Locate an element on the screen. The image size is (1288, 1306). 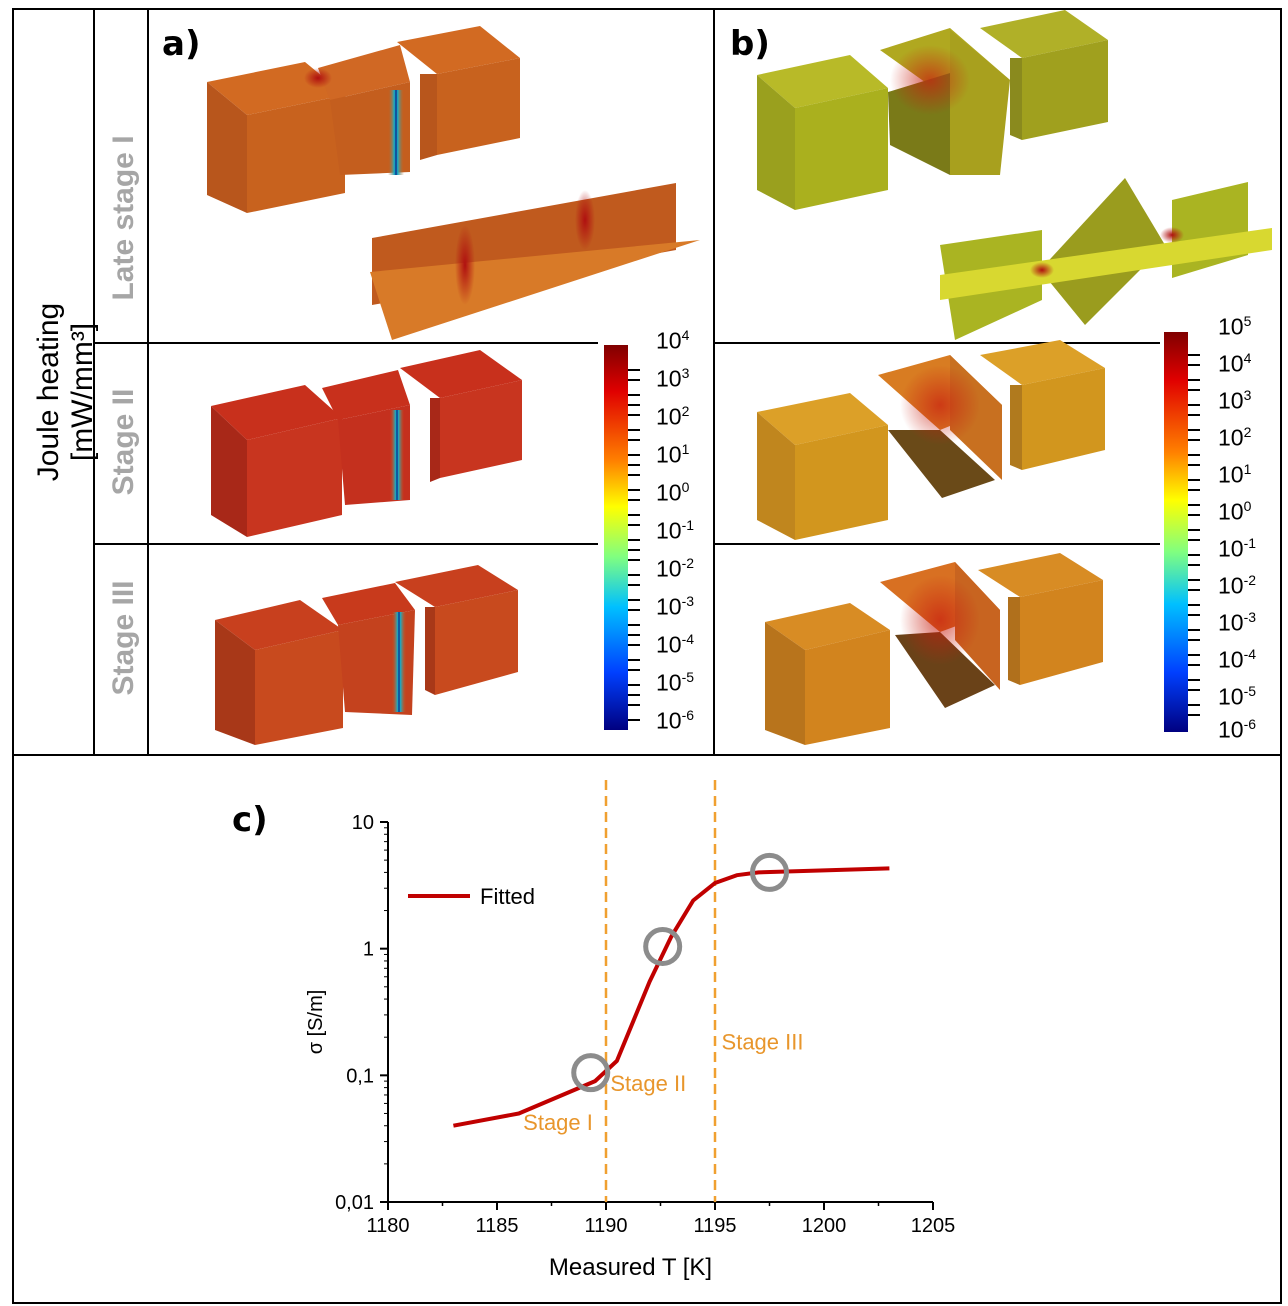
chart-texts: Stage I Stage II Stage III is located at coordinates (663, 1082).